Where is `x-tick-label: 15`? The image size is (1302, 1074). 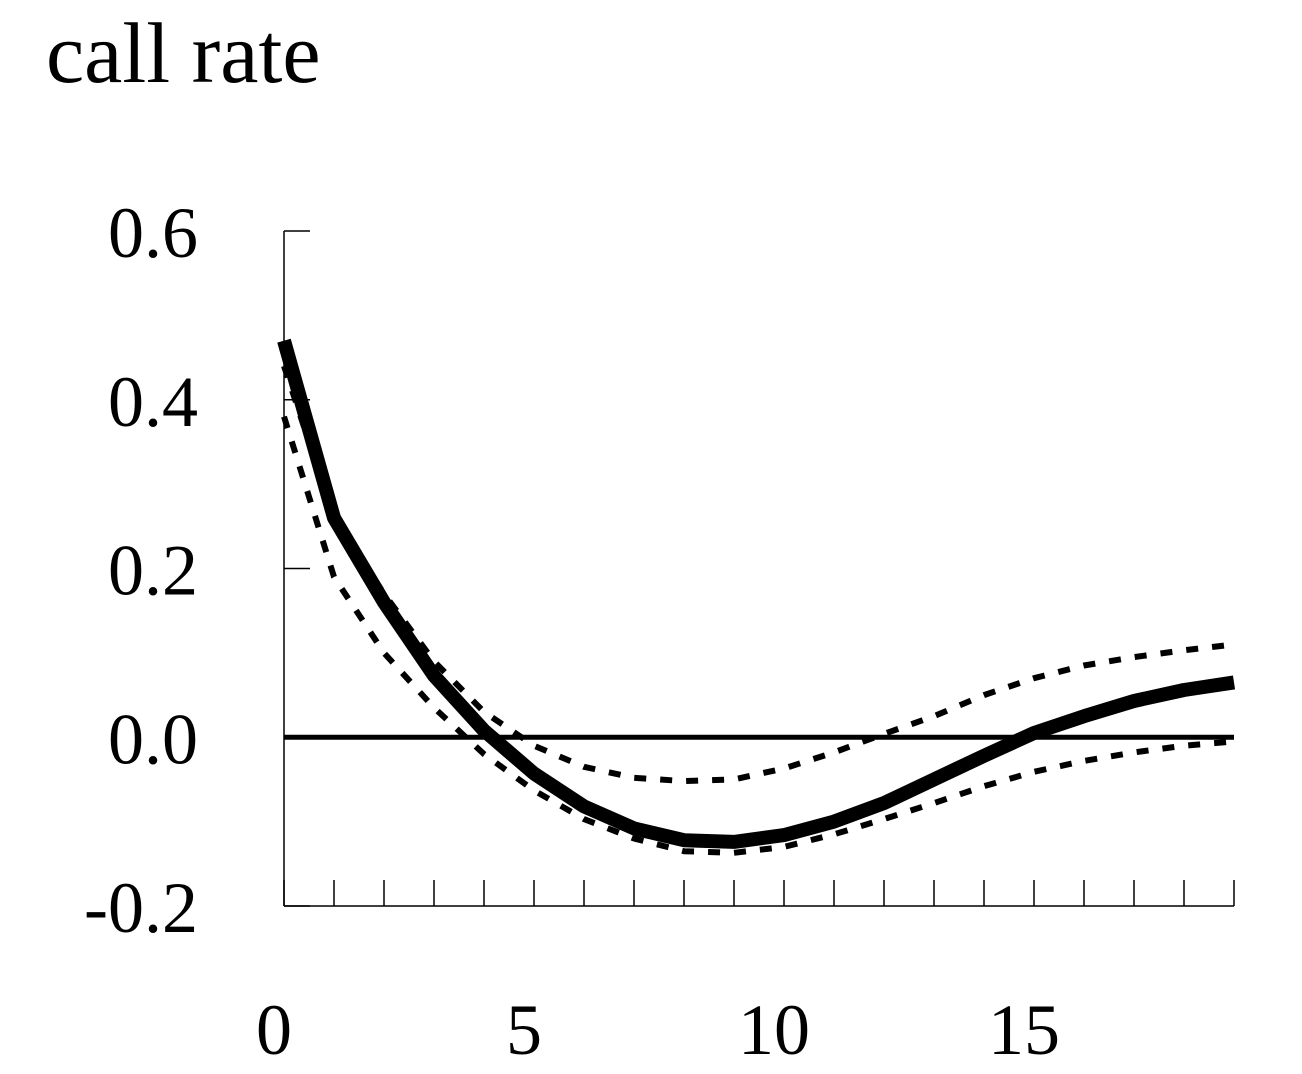
x-tick-label: 15 is located at coordinates (1024, 1030).